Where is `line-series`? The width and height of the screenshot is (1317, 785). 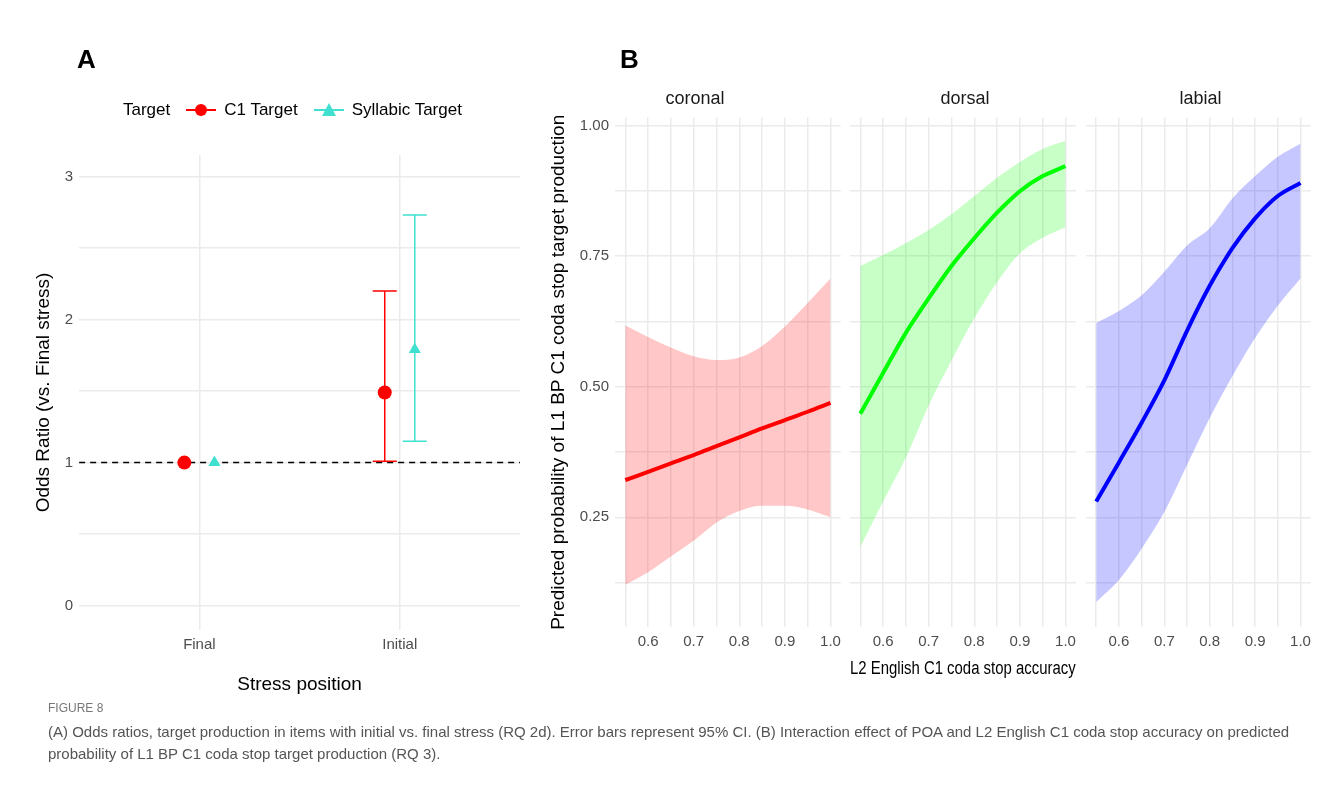 line-series is located at coordinates (728, 441).